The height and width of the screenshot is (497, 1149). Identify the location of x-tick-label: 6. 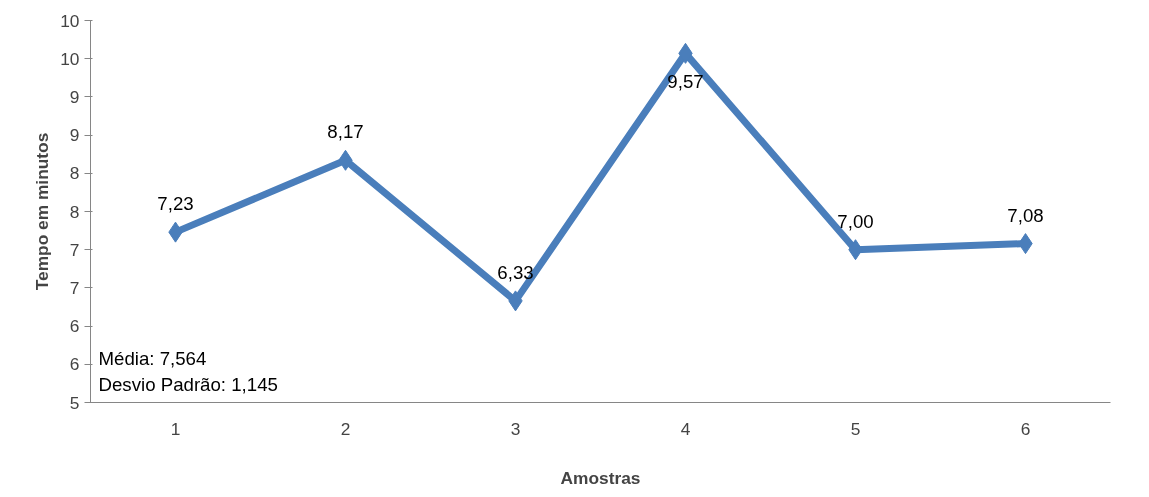
(1025, 428).